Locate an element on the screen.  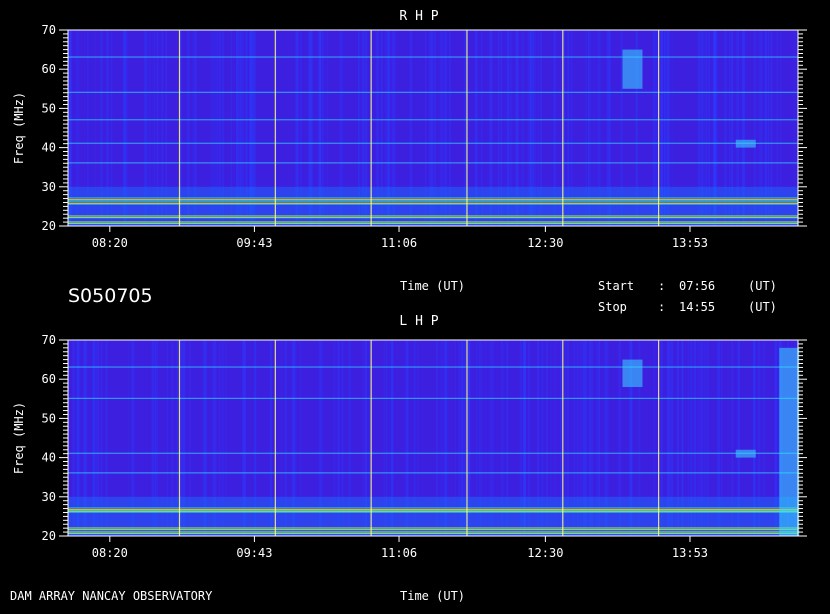
y-tick-label: 30 is located at coordinates (49, 497).